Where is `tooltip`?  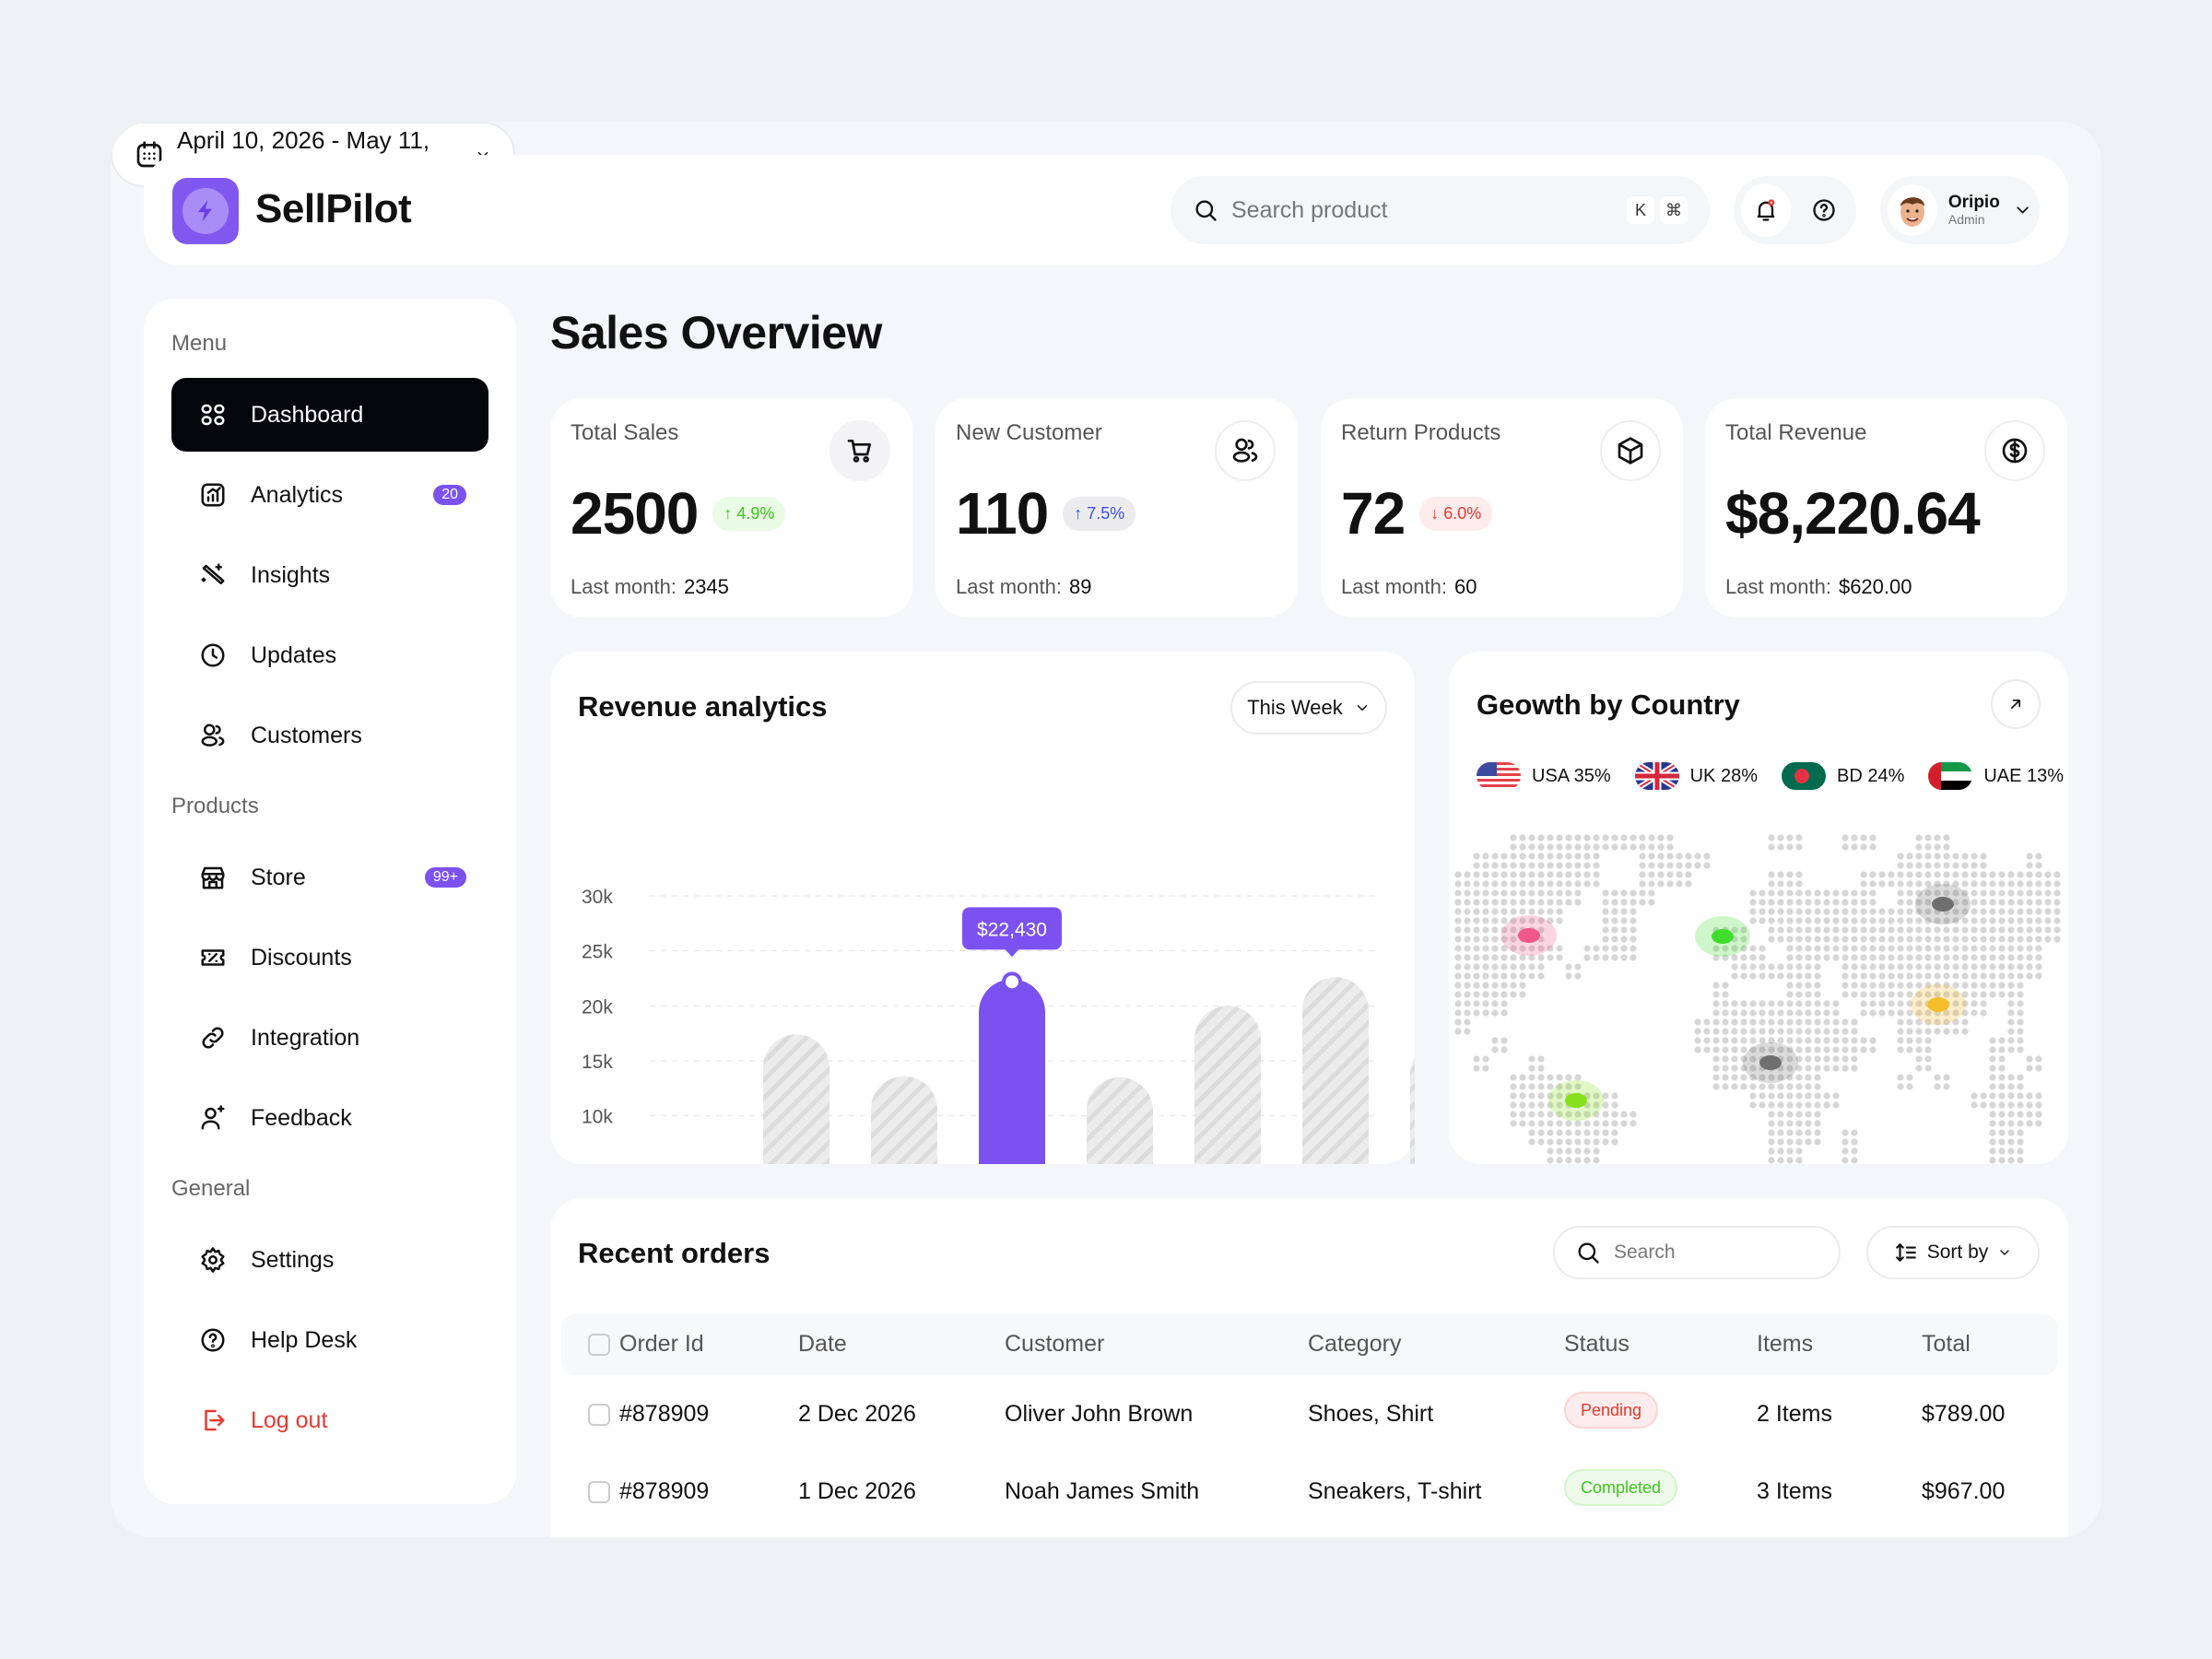
tooltip is located at coordinates (1012, 928).